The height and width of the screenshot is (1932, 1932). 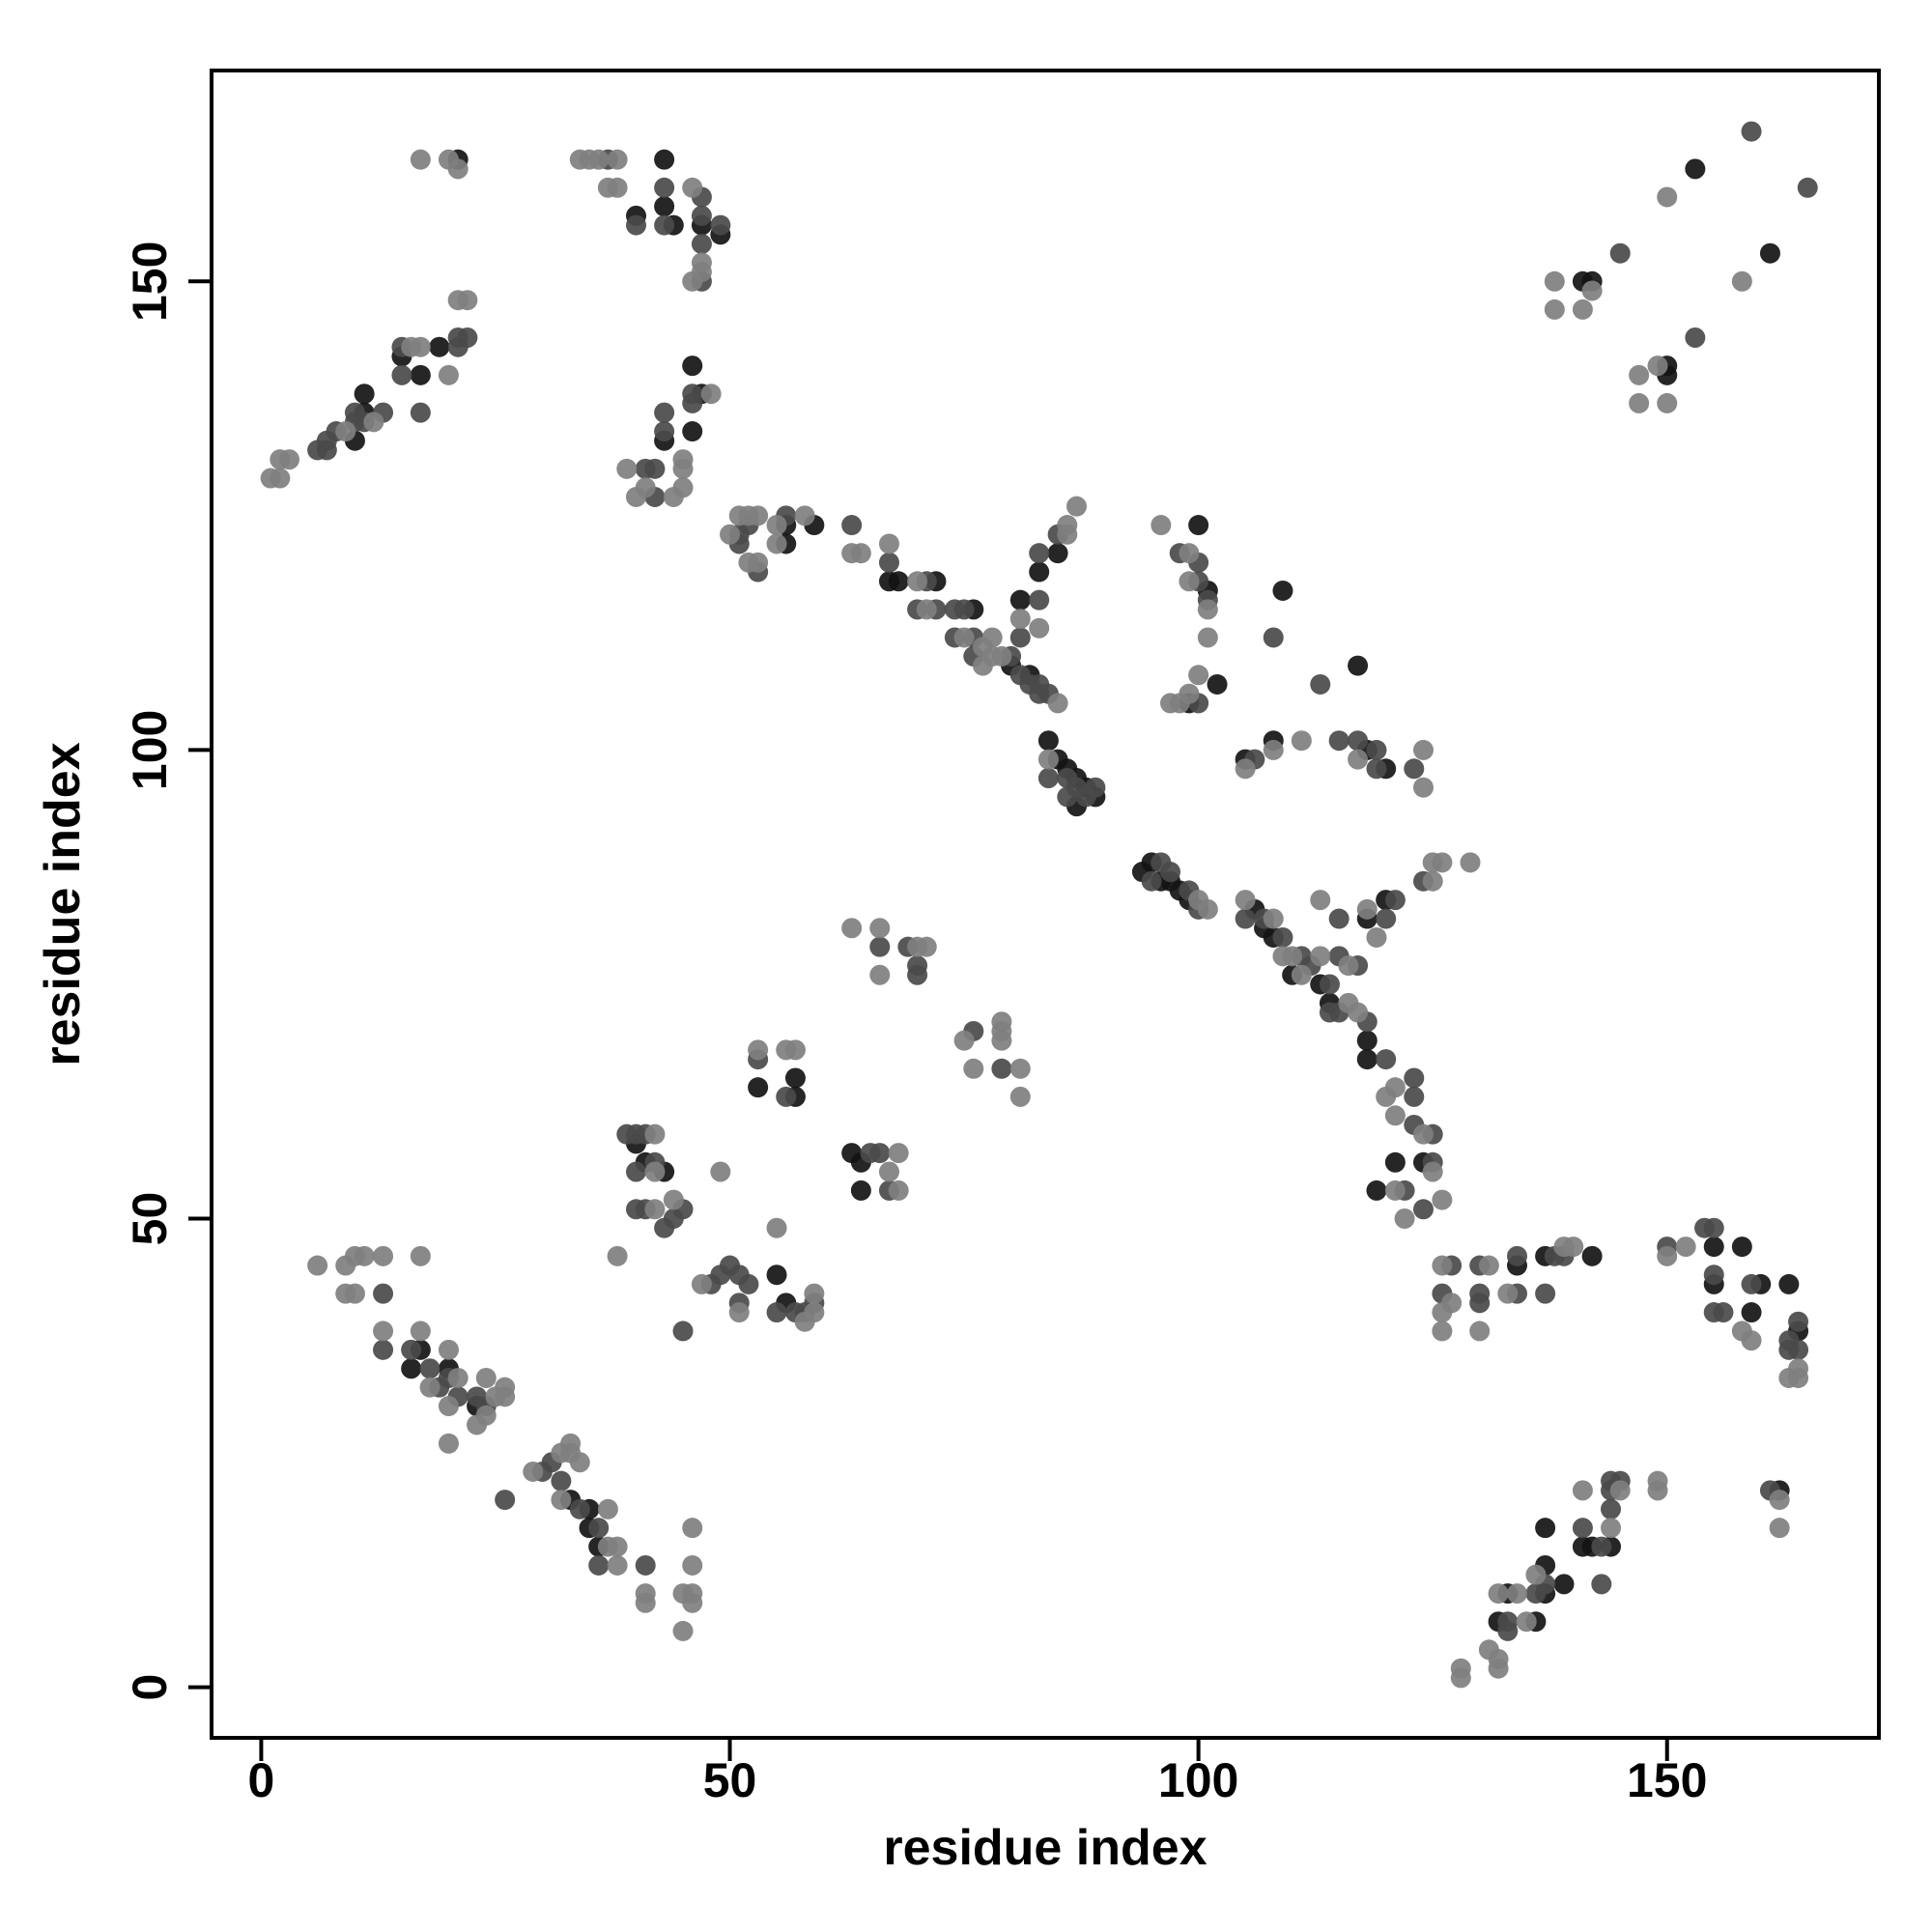 I want to click on y-axis-title: residue index, so click(x=63, y=903).